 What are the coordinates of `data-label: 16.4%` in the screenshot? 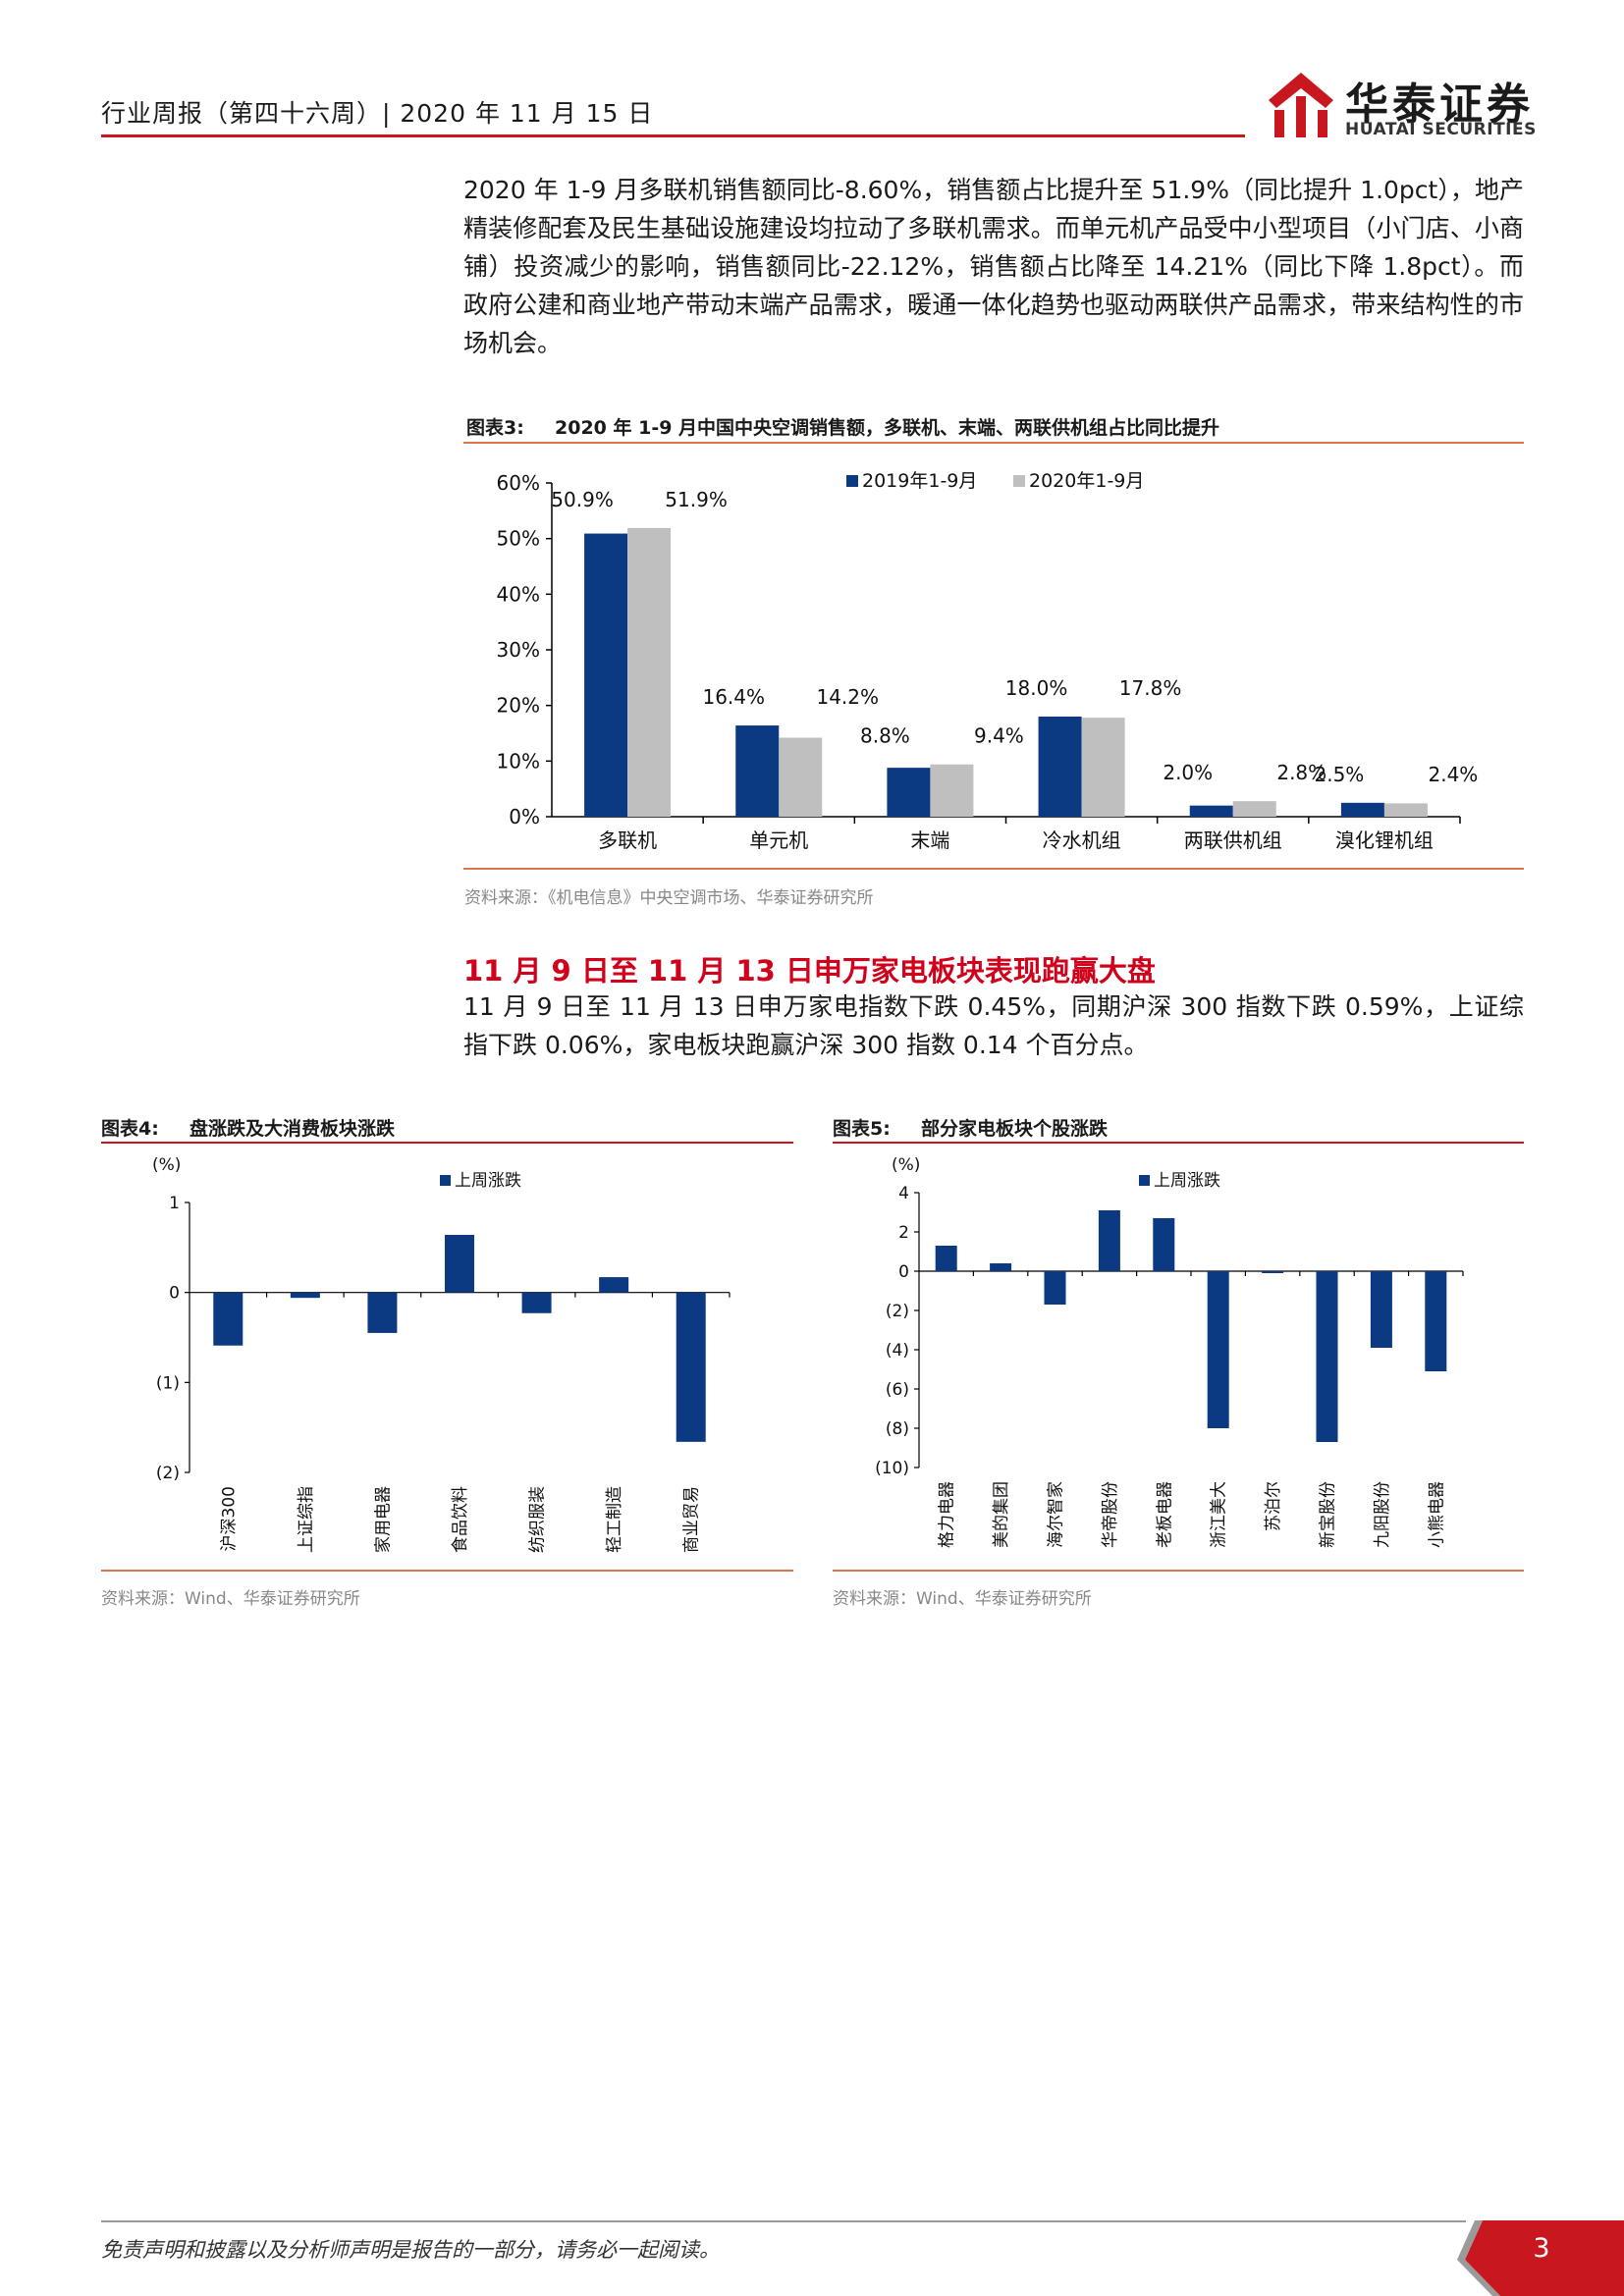 It's located at (733, 697).